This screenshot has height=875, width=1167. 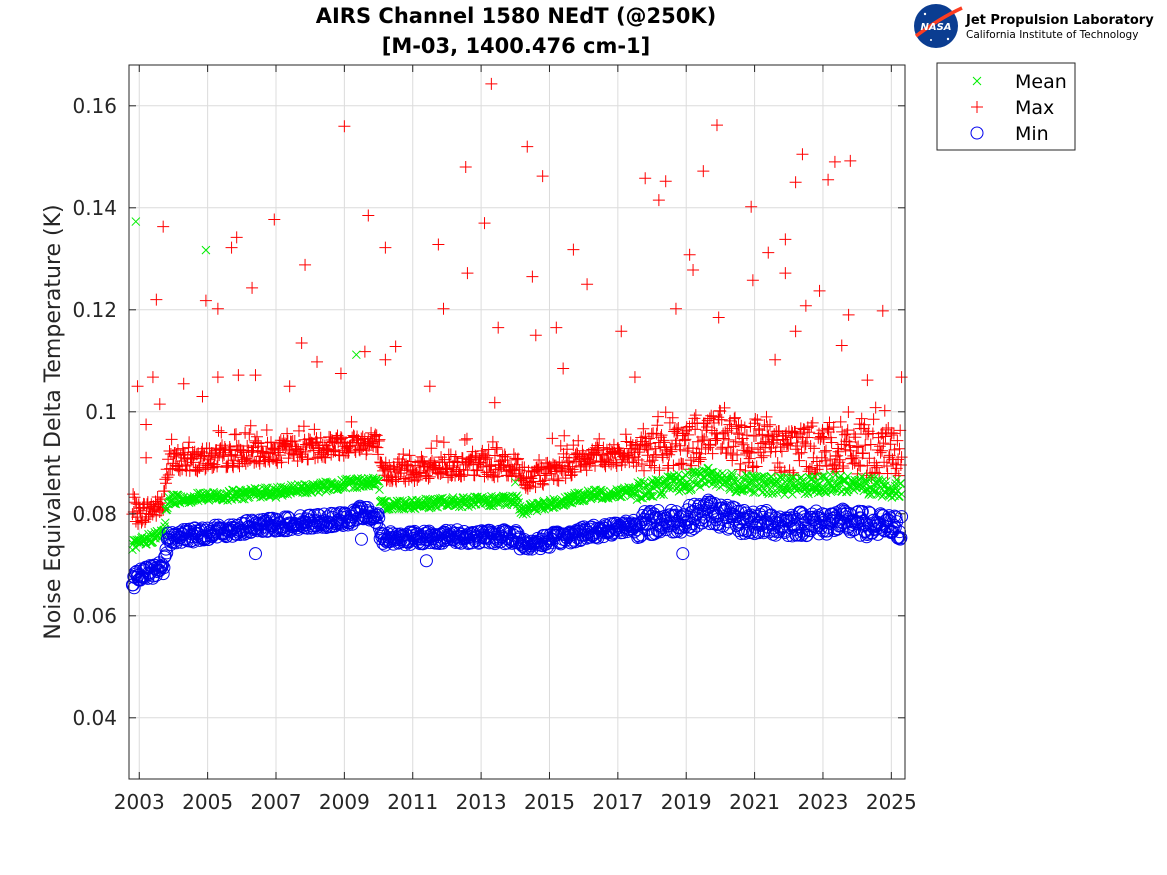 What do you see at coordinates (516, 16) in the screenshot?
I see `chart-title-line-1: AIRS Channel 1580 NEdT (@250K)` at bounding box center [516, 16].